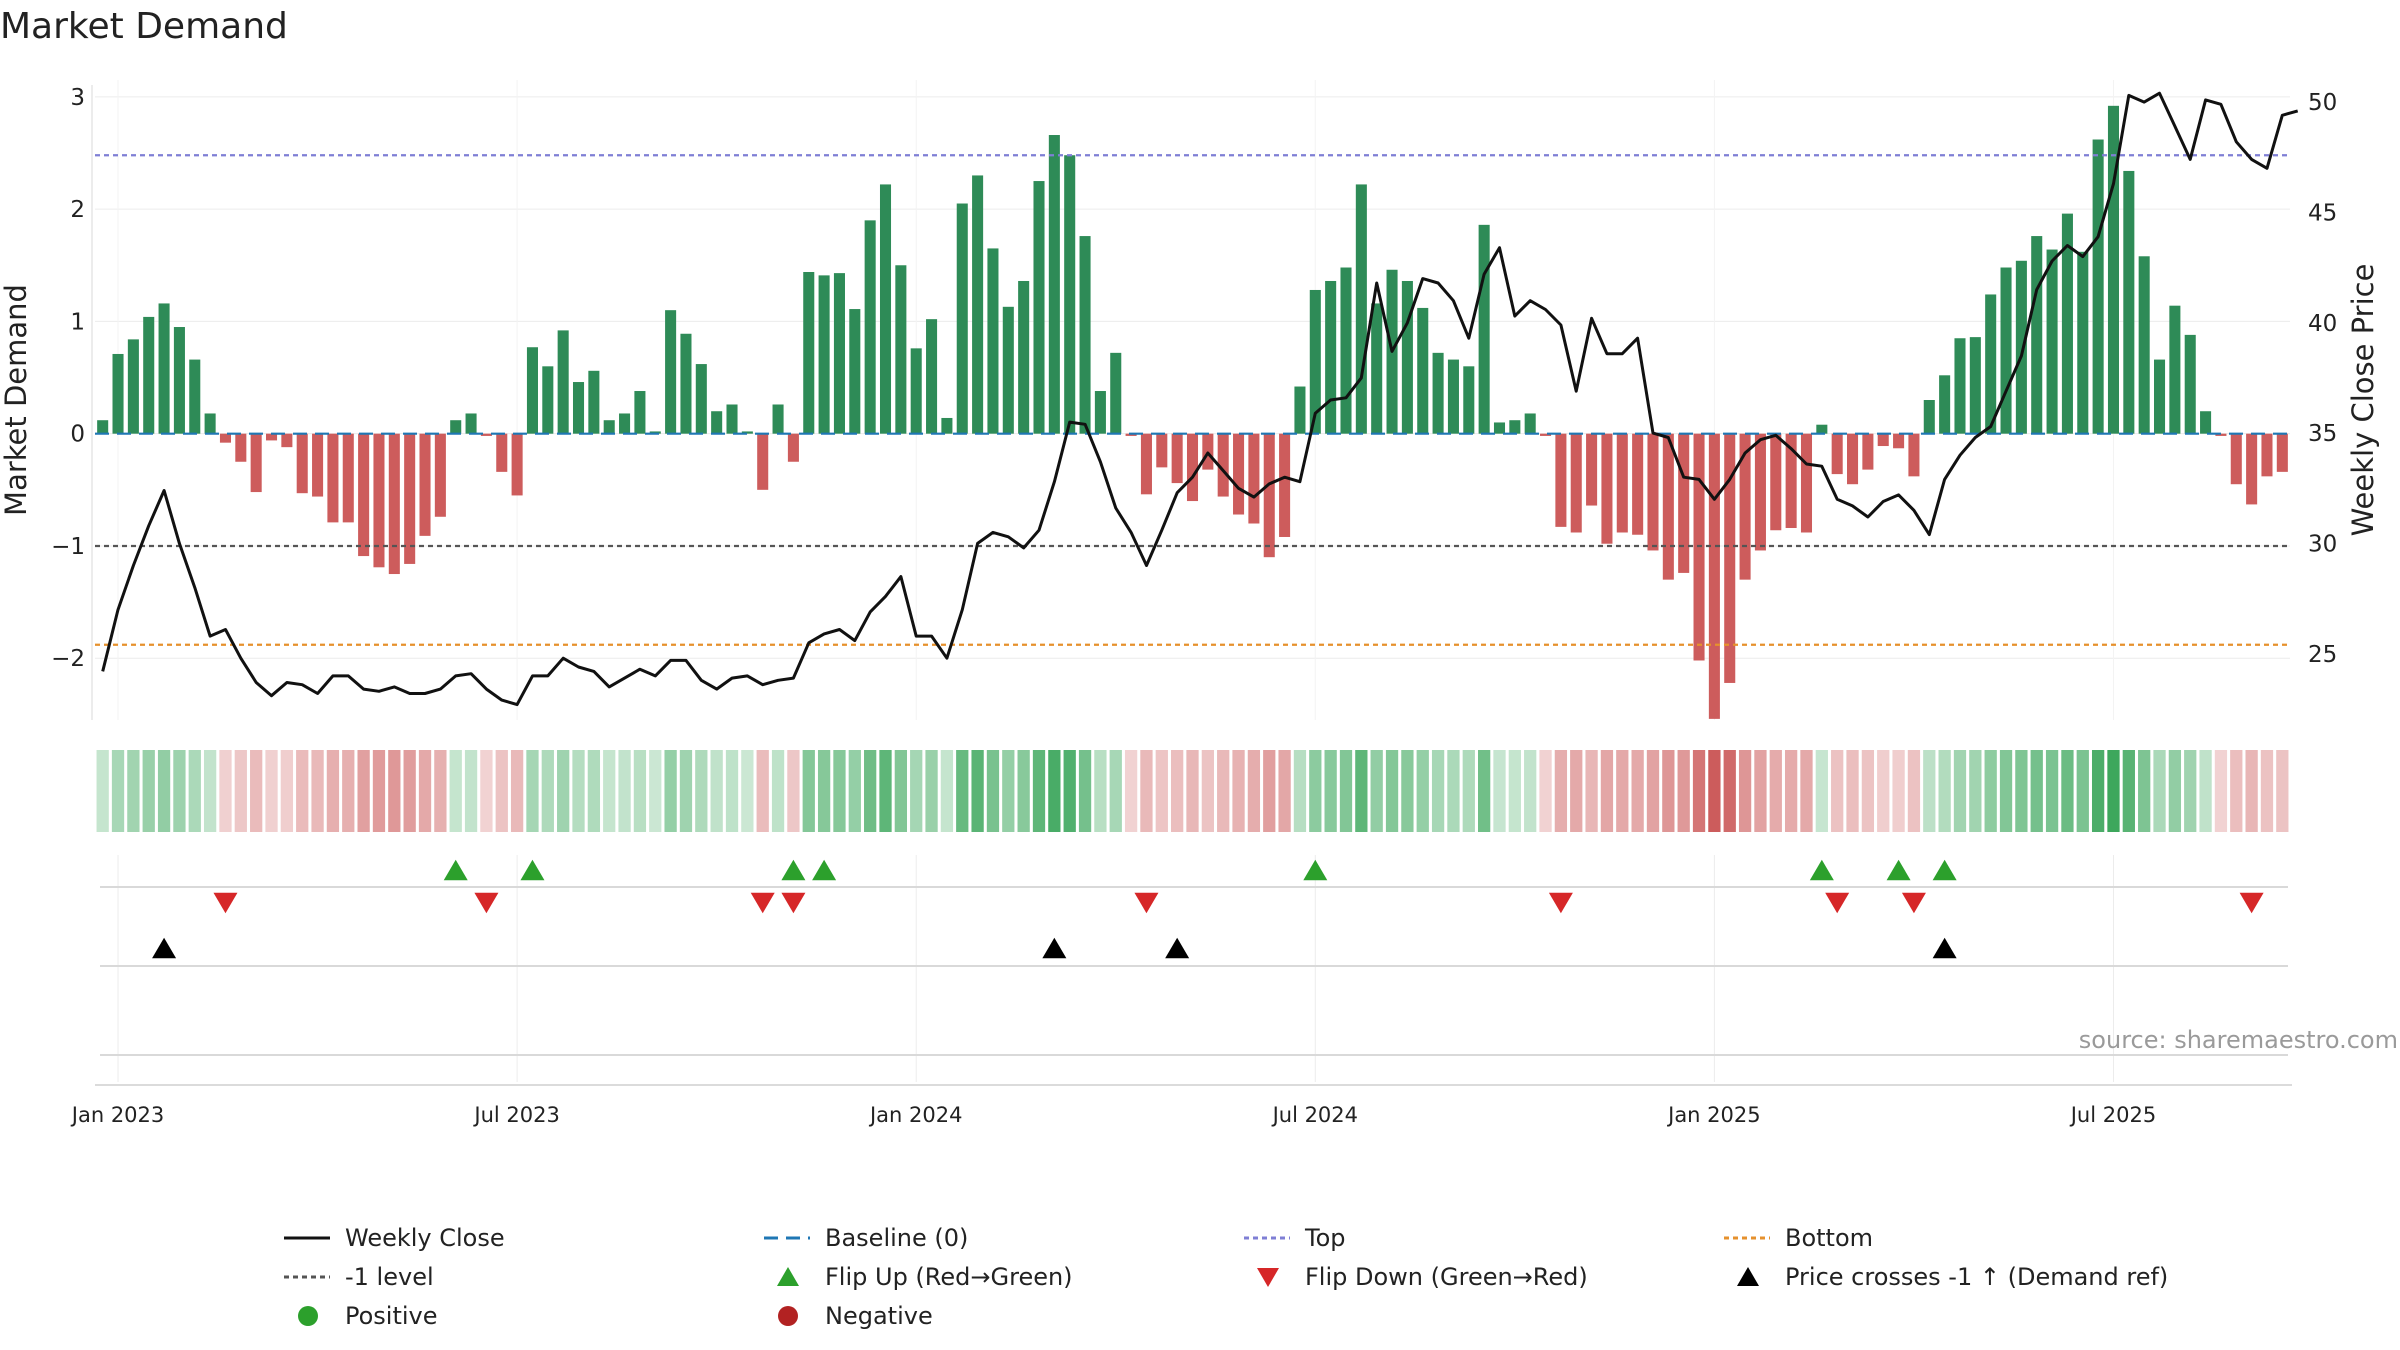 This screenshot has width=2400, height=1350. What do you see at coordinates (1976, 1277) in the screenshot?
I see `legend-label: Price crosses -1 ↑ (Demand ref)` at bounding box center [1976, 1277].